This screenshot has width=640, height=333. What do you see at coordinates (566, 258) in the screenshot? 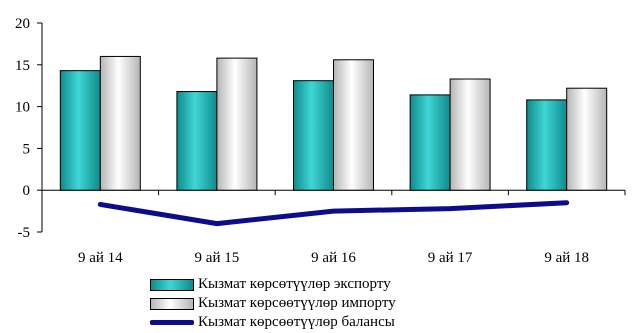
I see `x-tick-label: 9 ай 18` at bounding box center [566, 258].